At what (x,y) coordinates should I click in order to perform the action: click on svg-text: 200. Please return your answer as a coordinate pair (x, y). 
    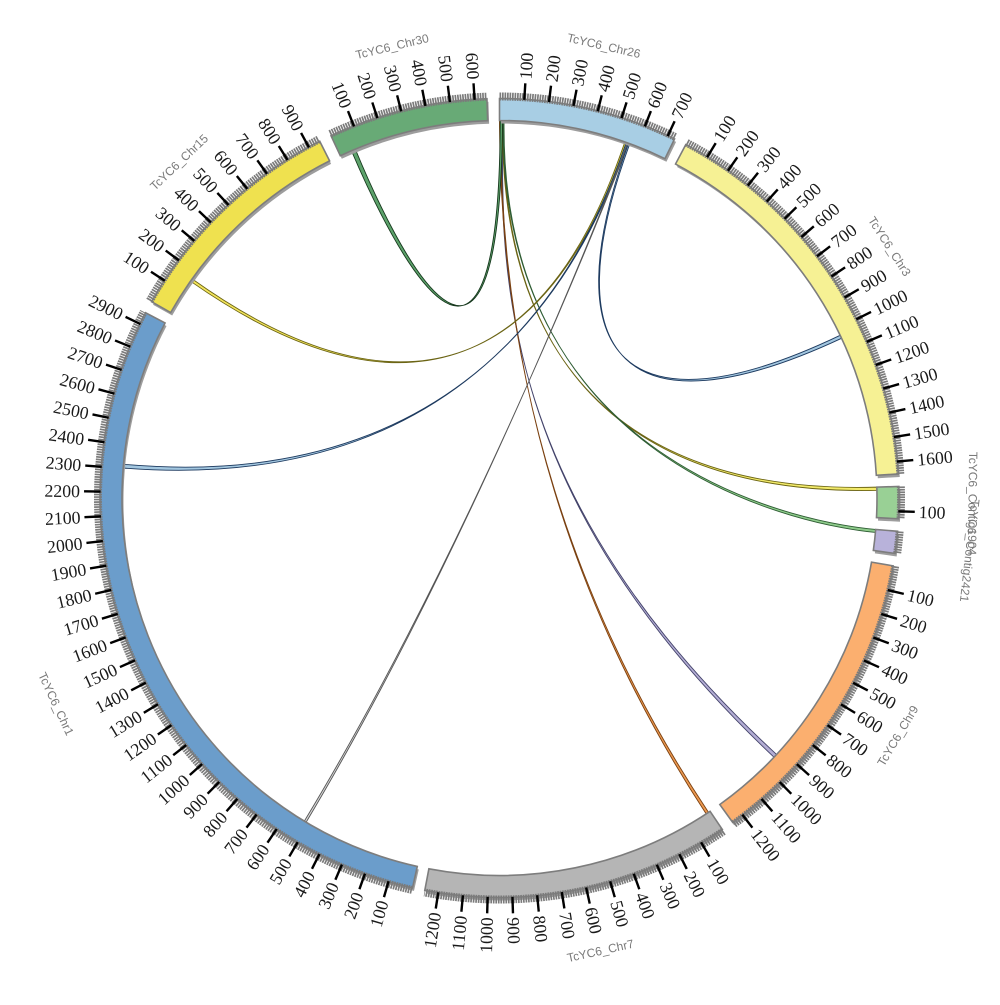
    Looking at the image, I should click on (553, 68).